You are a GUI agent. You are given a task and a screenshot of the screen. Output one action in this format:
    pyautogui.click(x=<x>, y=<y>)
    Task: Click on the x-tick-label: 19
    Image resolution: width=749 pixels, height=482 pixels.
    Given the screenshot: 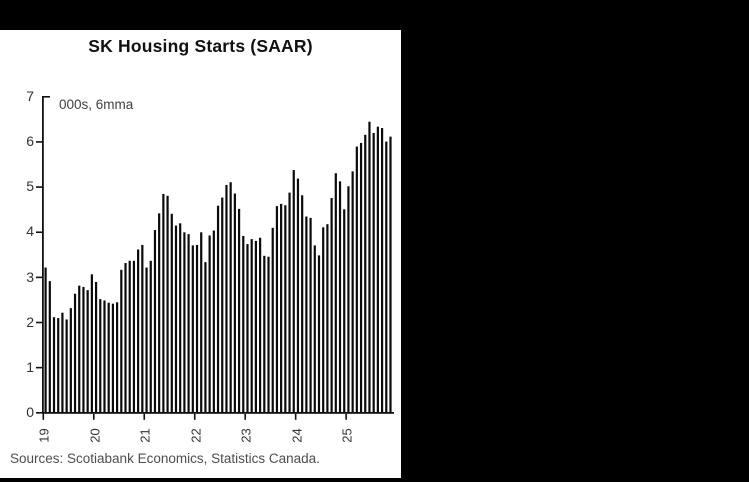 What is the action you would take?
    pyautogui.click(x=44, y=435)
    